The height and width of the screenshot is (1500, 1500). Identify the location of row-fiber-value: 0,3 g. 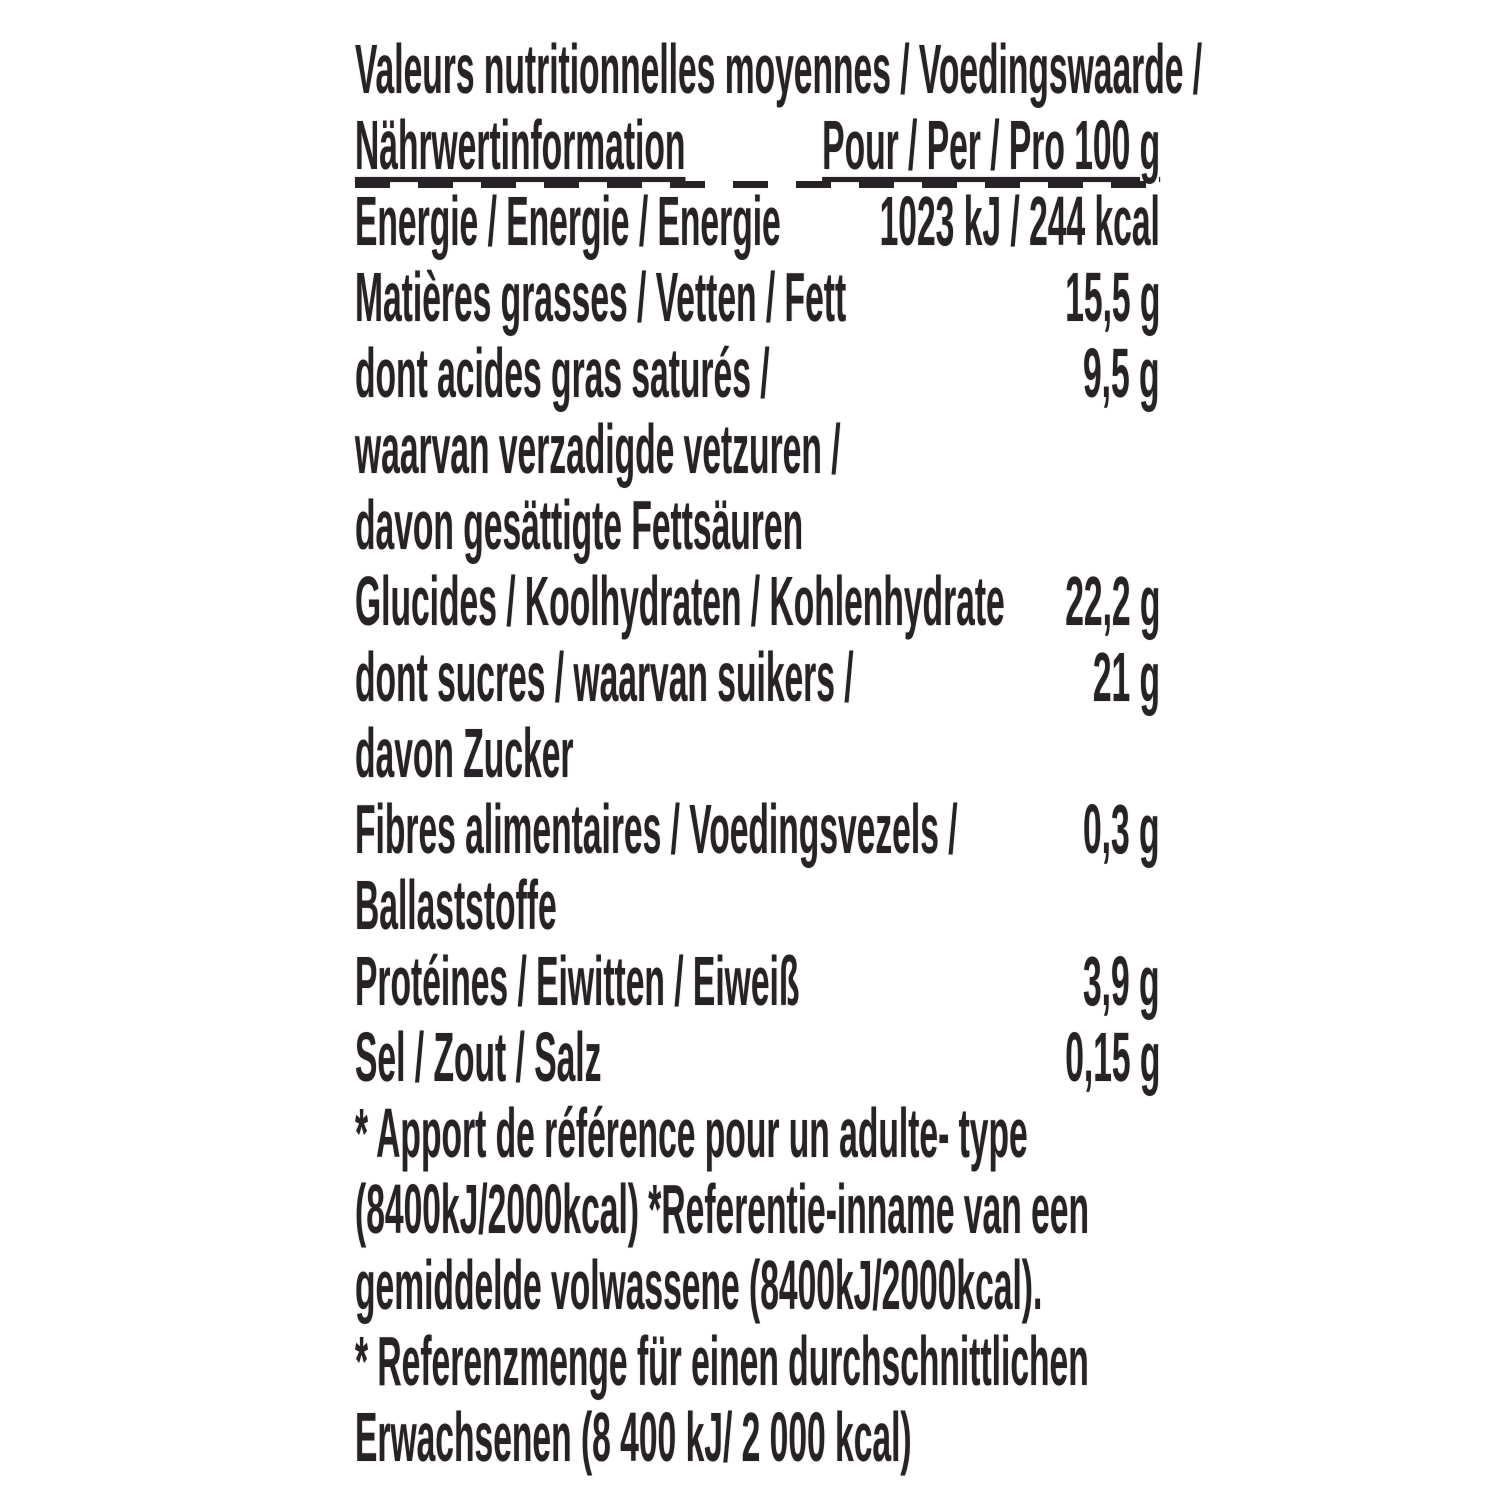
(1121, 829).